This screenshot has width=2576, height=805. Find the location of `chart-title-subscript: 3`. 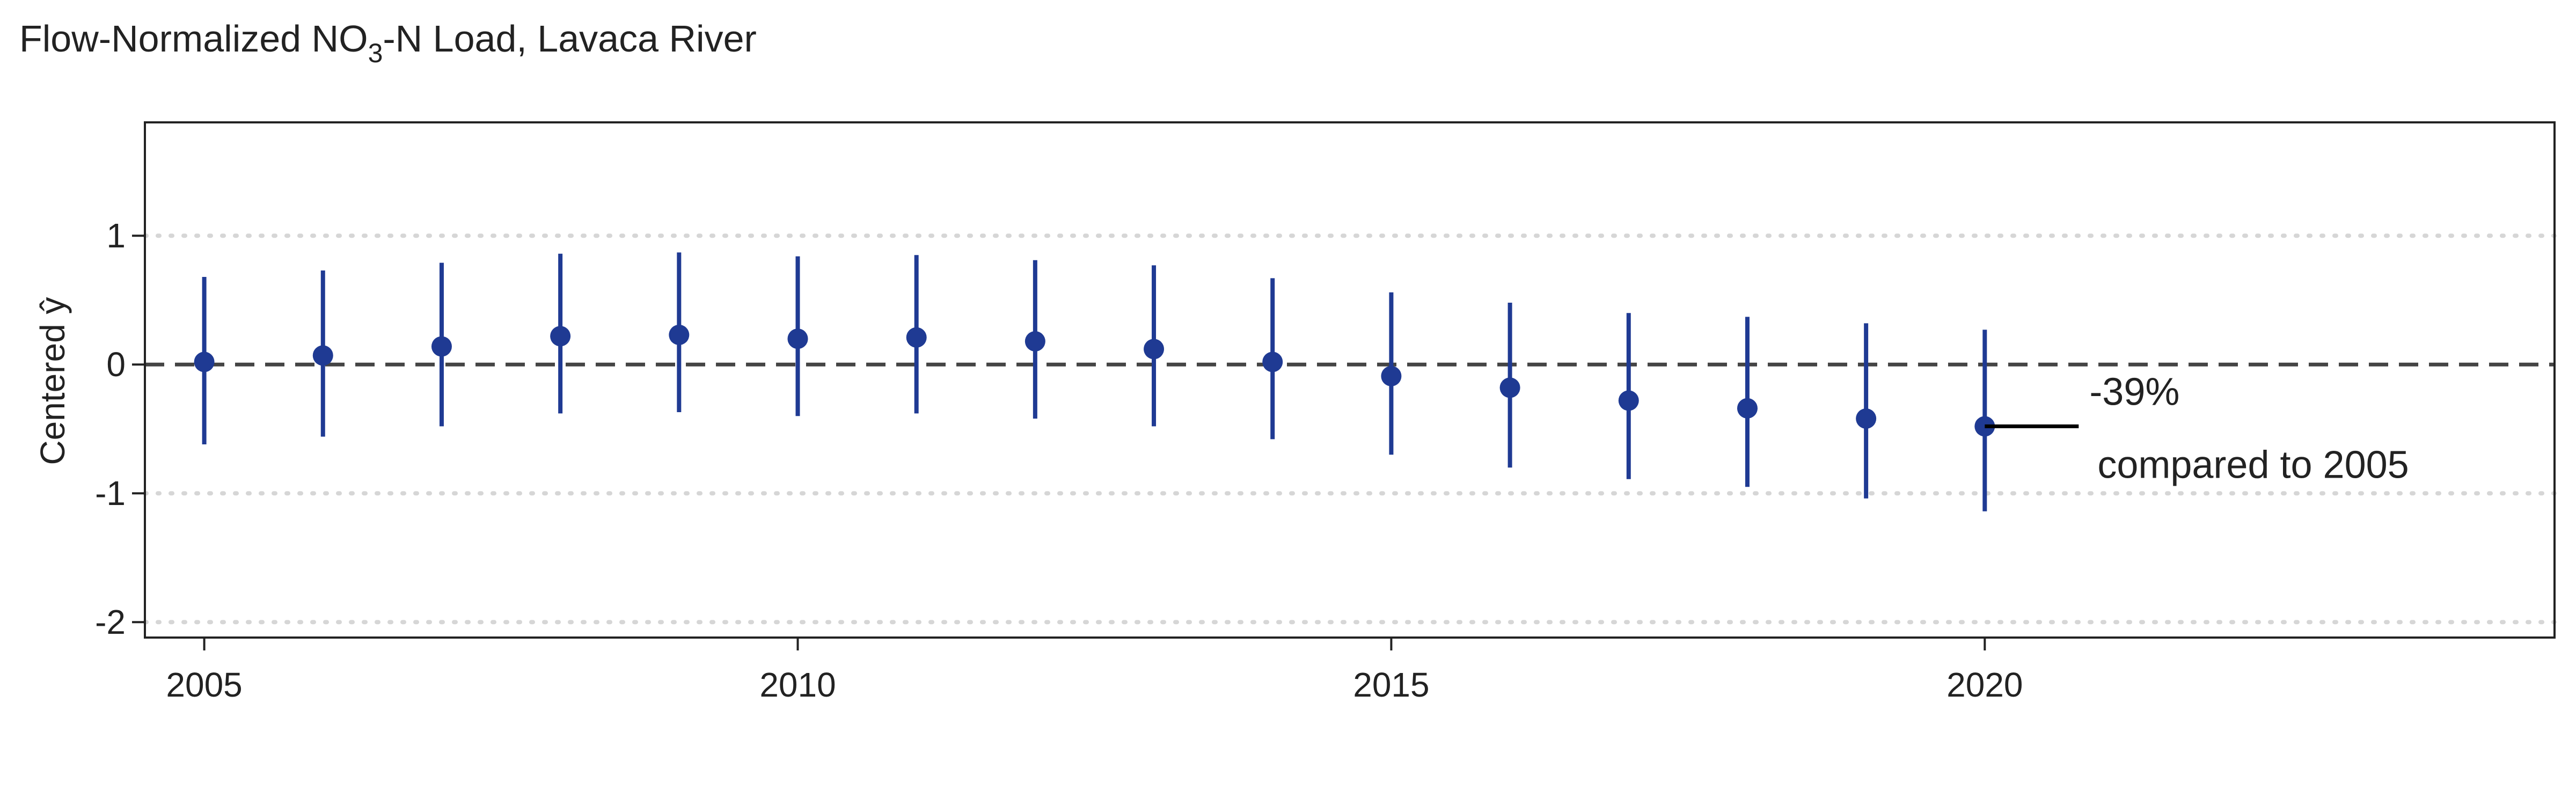

chart-title-subscript: 3 is located at coordinates (375, 53).